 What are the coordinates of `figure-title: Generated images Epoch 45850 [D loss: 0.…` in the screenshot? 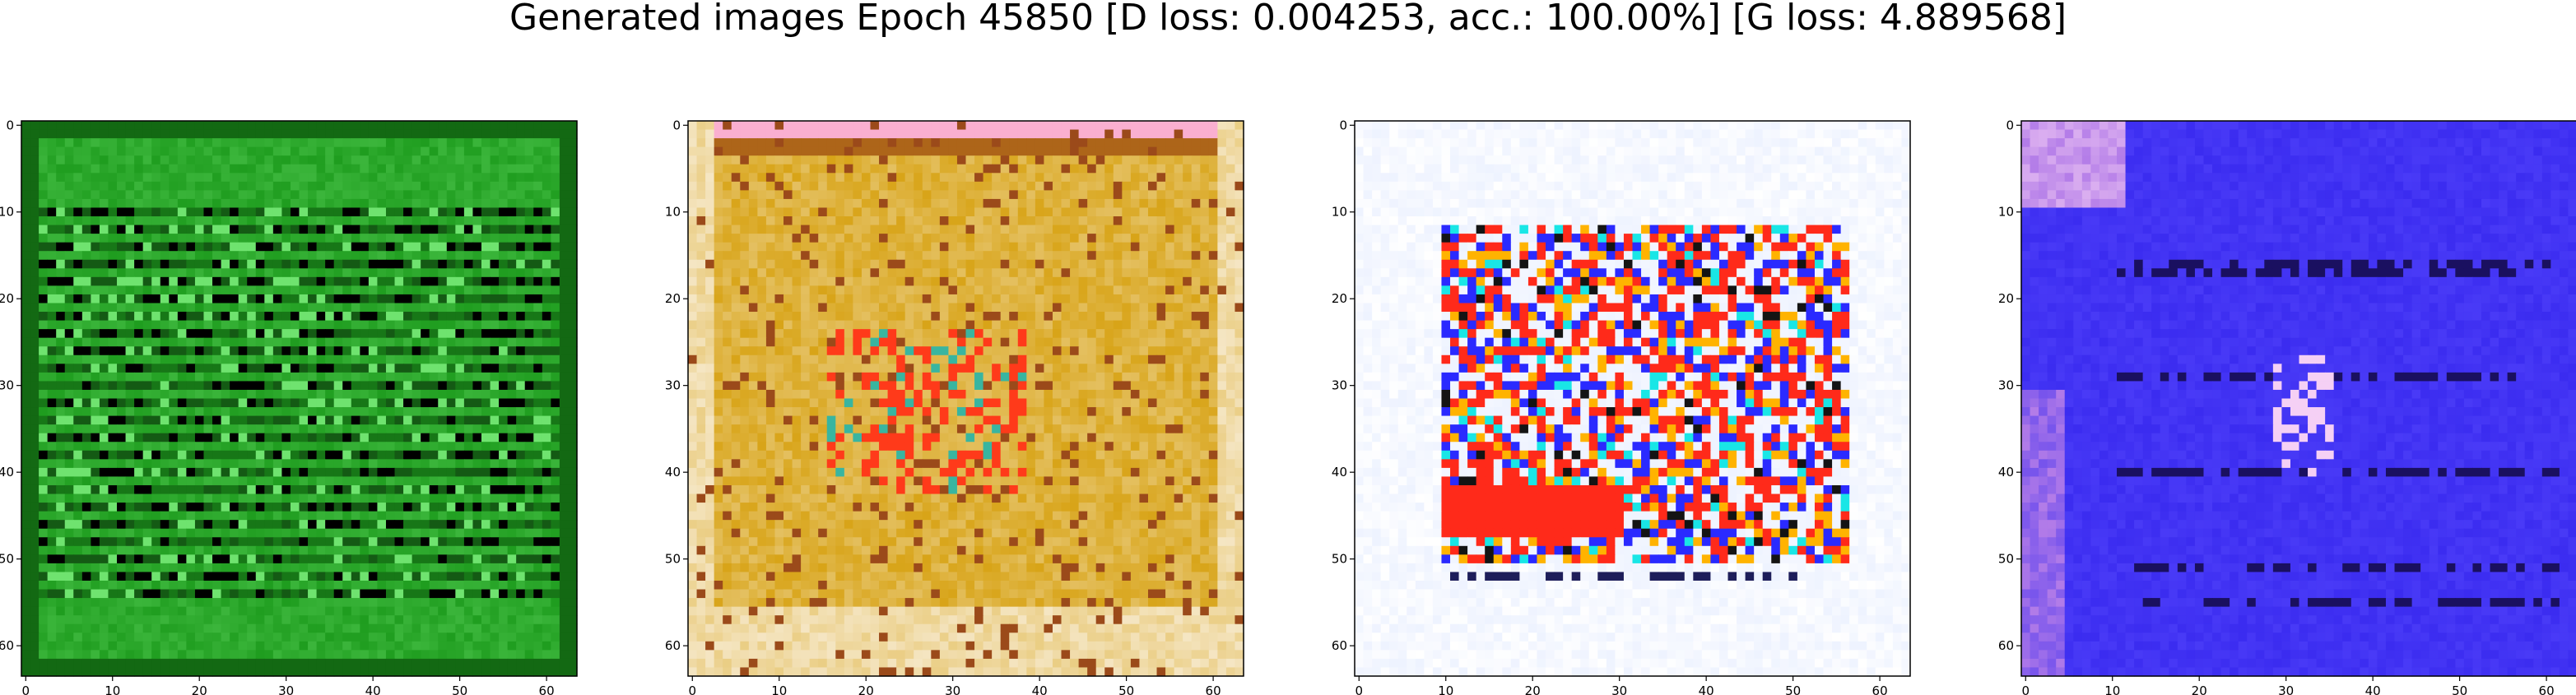 It's located at (1288, 19).